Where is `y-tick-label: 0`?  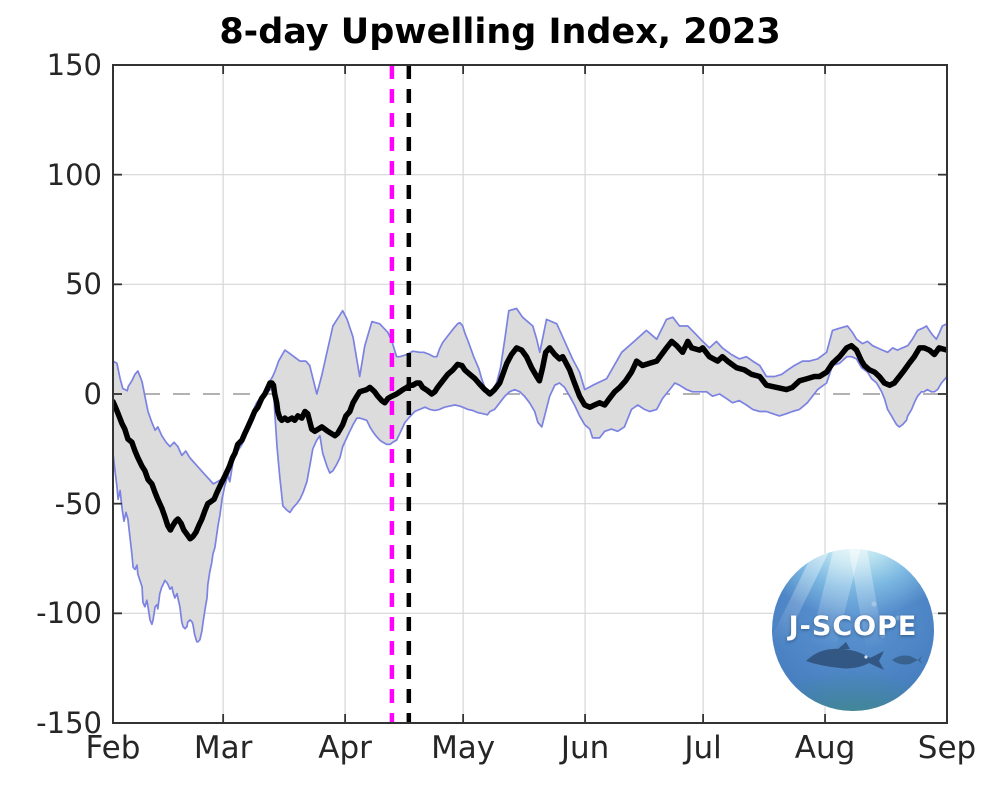 y-tick-label: 0 is located at coordinates (92, 394).